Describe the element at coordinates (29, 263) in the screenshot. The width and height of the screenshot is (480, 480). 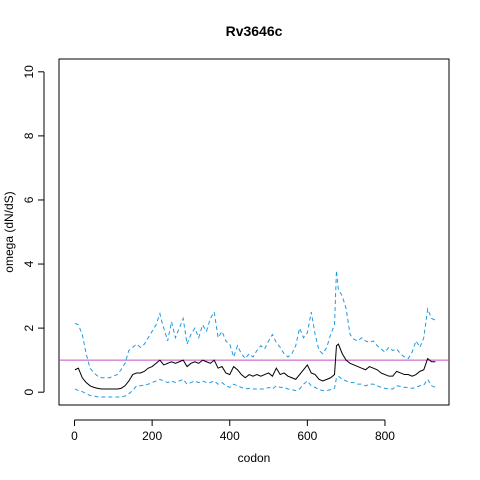
I see `y-tick-label: 4` at that location.